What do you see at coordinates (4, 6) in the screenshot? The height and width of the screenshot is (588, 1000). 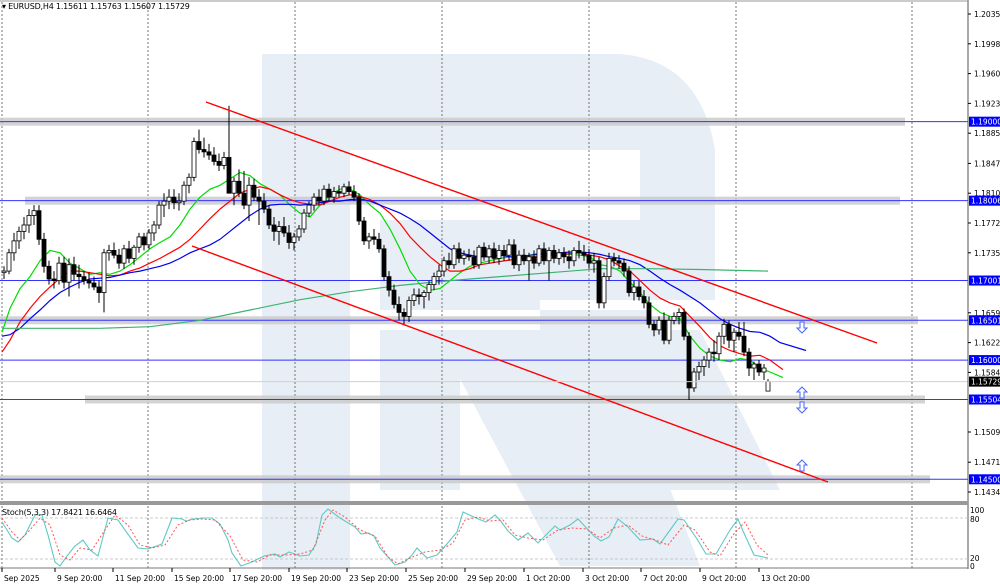 I see `collapse-icon: ▾` at bounding box center [4, 6].